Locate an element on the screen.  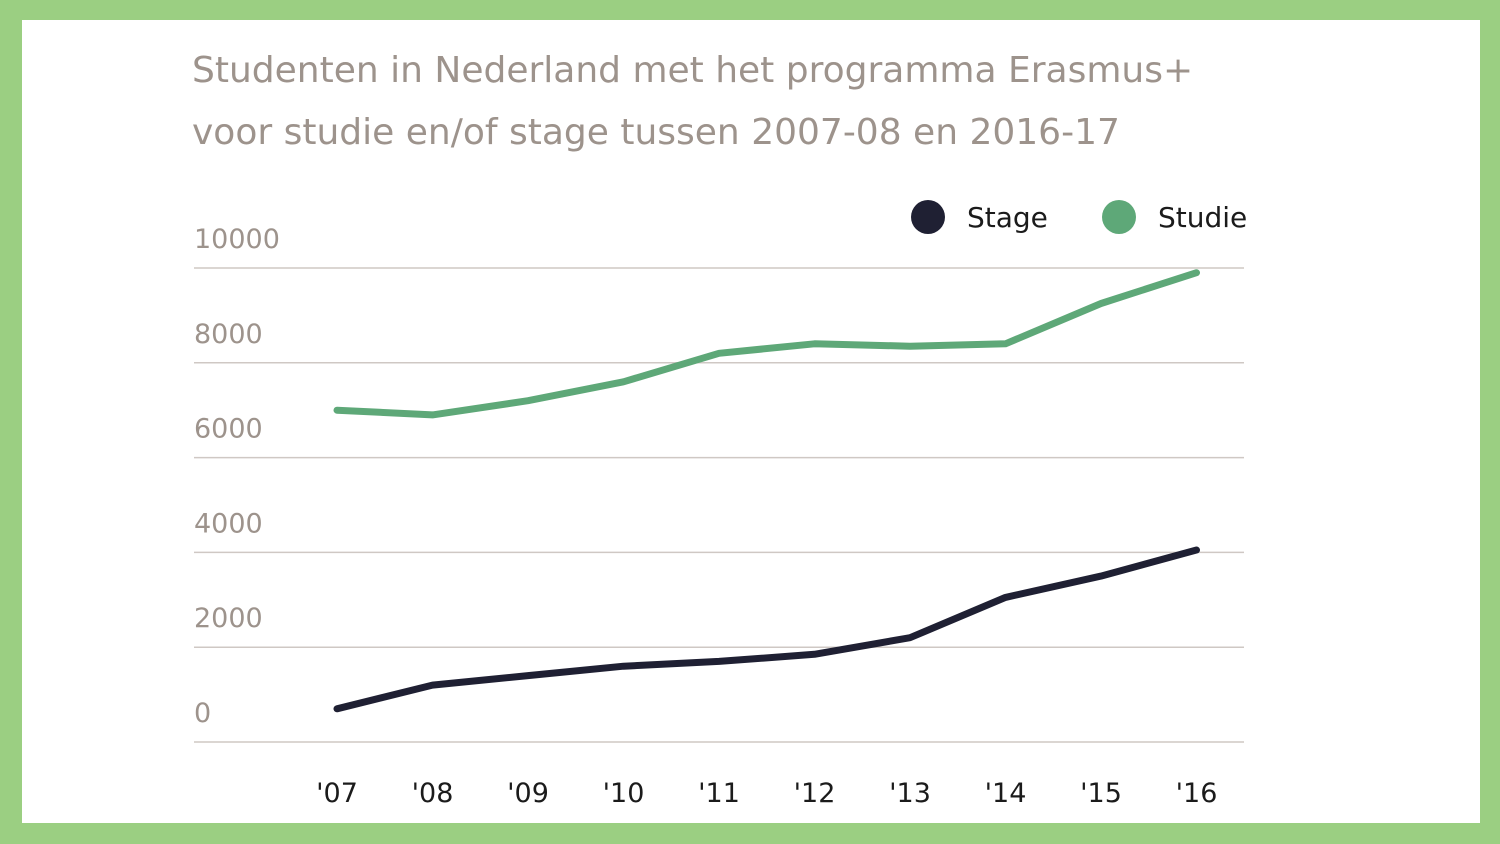
x-tick-label: '09 is located at coordinates (528, 793).